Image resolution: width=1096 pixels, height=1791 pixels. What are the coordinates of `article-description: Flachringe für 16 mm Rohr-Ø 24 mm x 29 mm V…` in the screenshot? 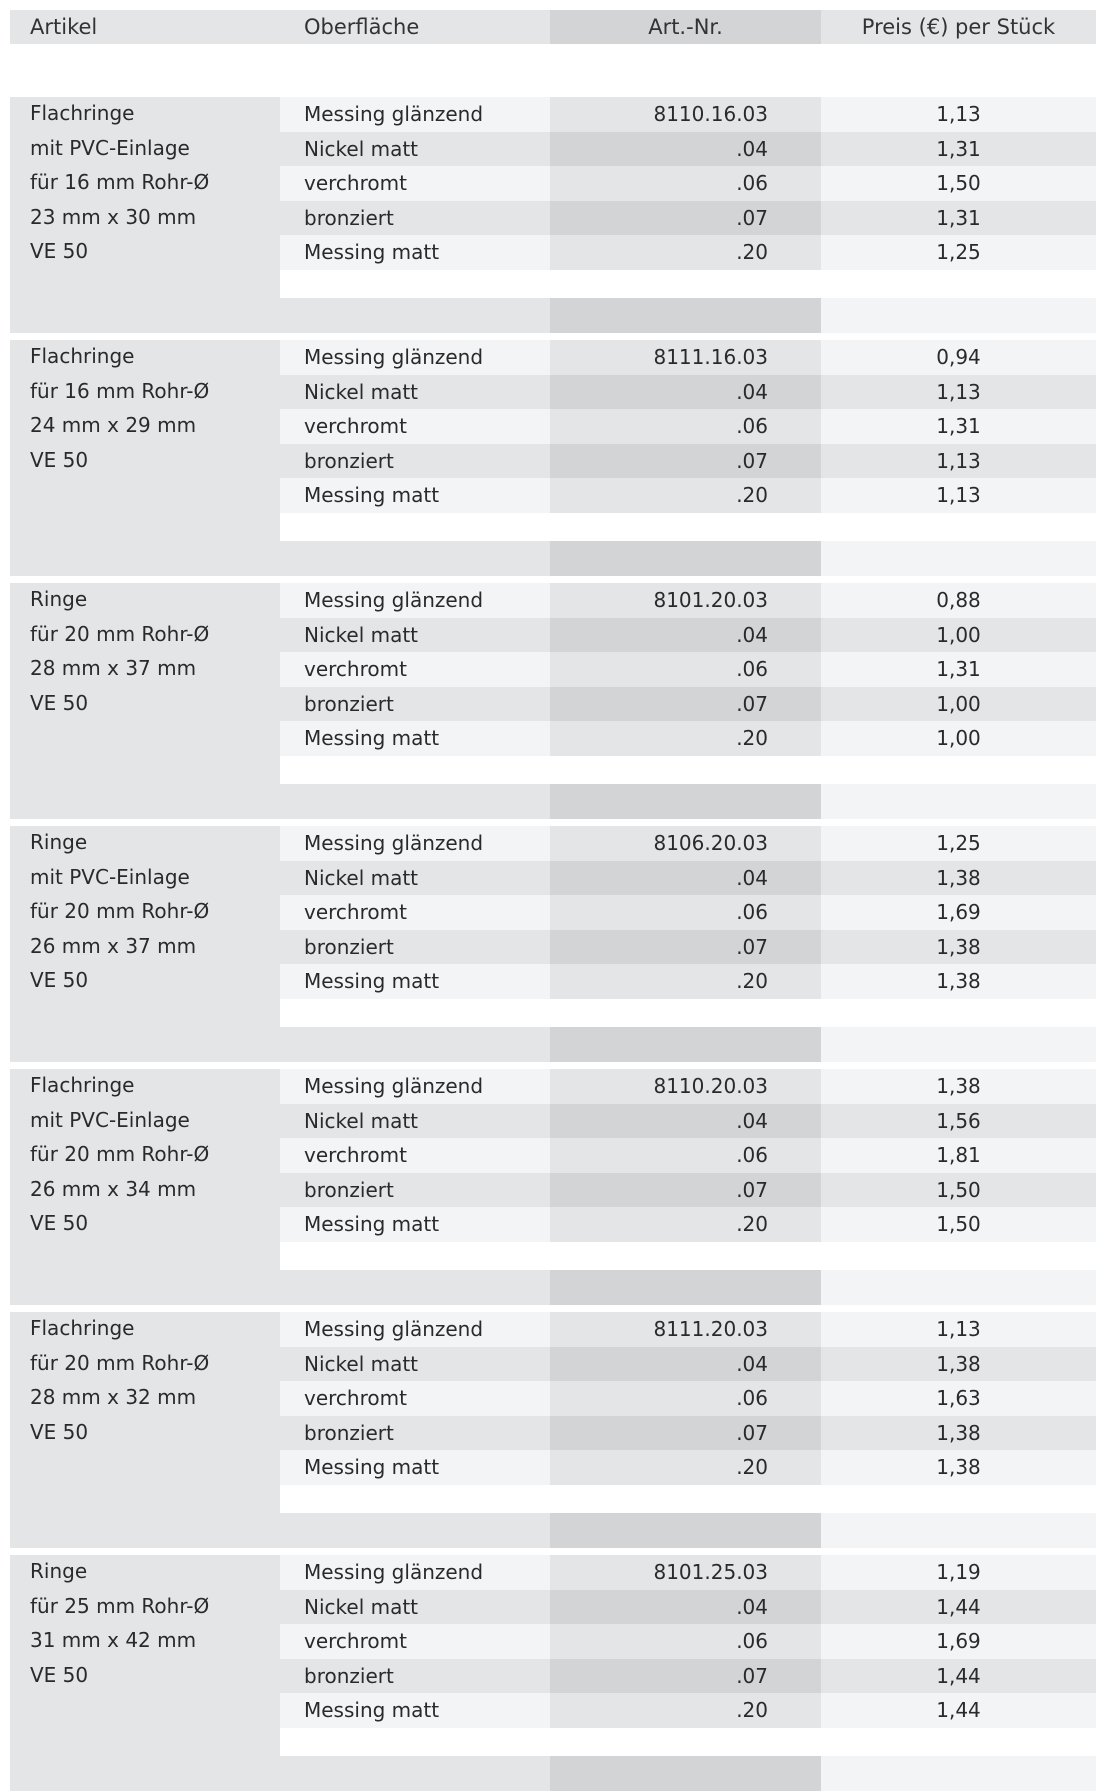 It's located at (145, 458).